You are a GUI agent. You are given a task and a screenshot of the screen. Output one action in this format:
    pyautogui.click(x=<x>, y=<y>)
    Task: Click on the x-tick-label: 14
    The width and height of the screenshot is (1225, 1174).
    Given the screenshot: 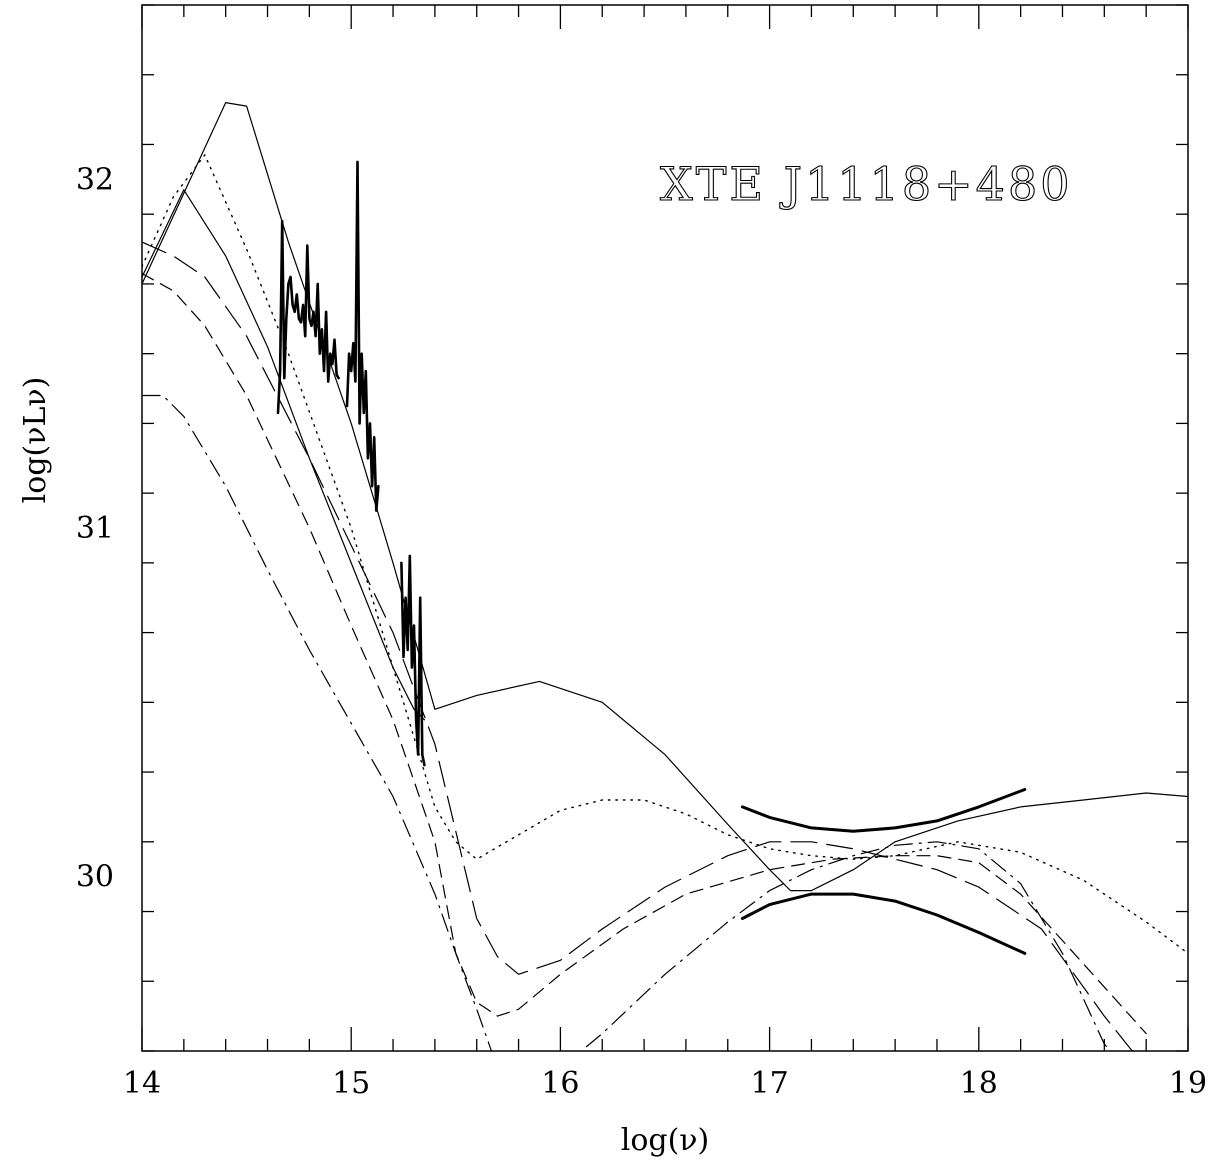 What is the action you would take?
    pyautogui.click(x=142, y=1083)
    